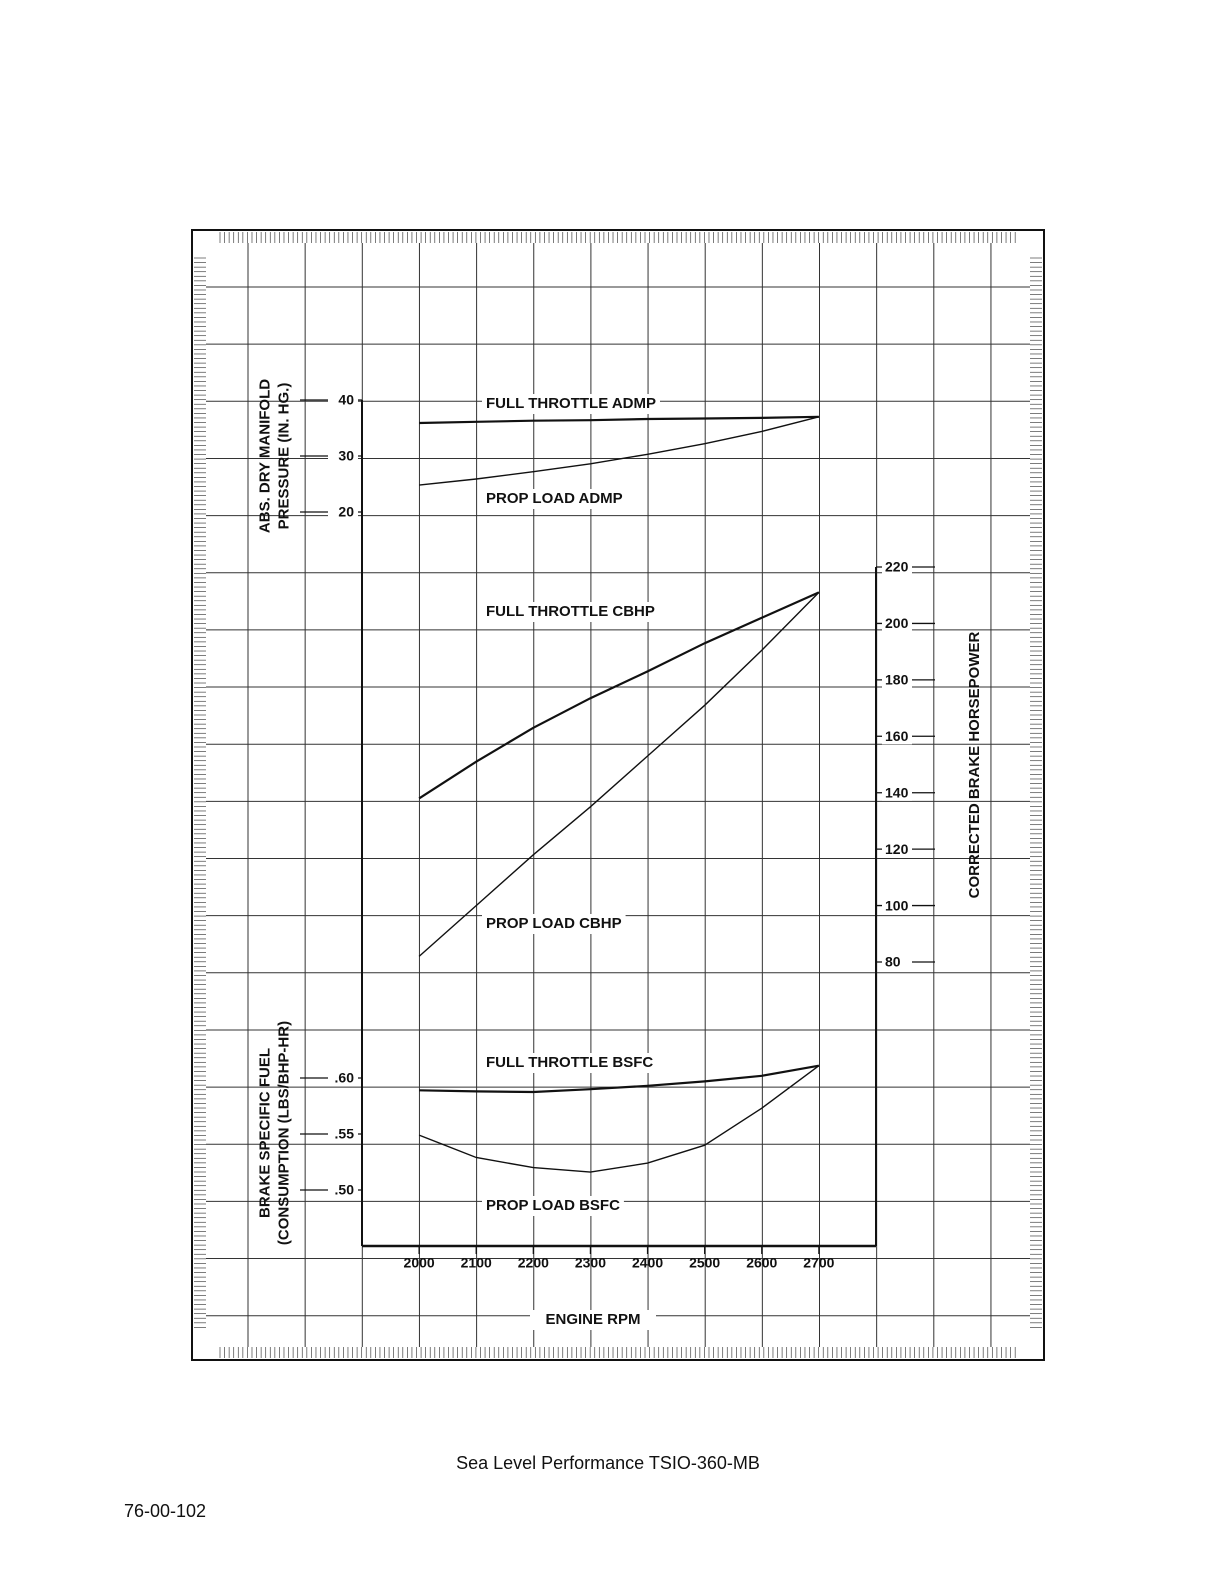  What do you see at coordinates (647, 1263) in the screenshot?
I see `x-tick-label: 2400` at bounding box center [647, 1263].